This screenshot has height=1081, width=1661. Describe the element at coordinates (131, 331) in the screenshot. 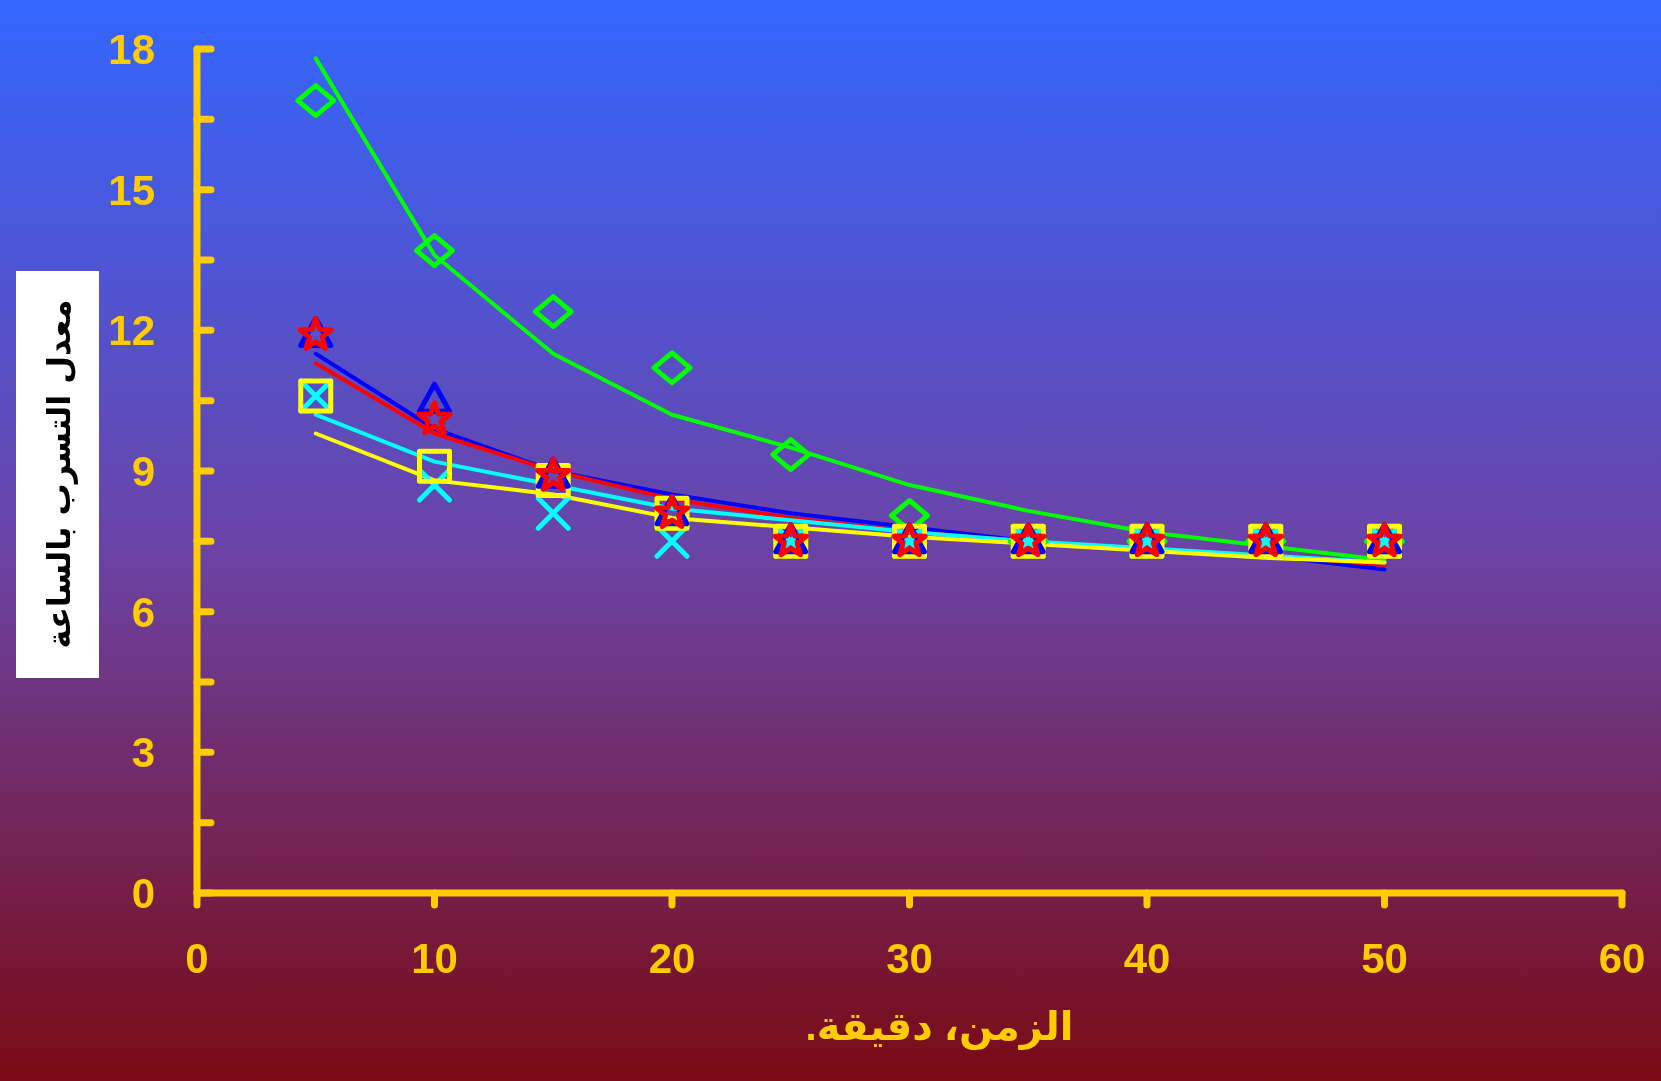

I see `y-tick-label: 12` at that location.